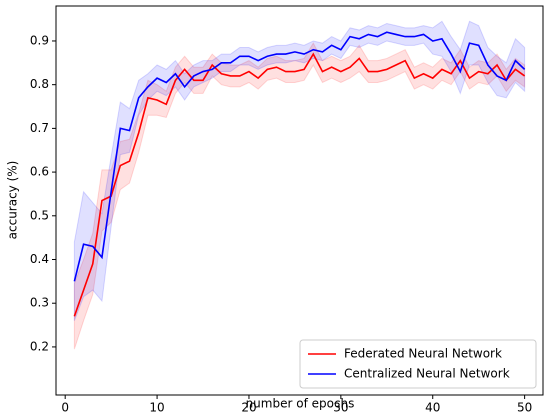 Image resolution: width=550 pixels, height=414 pixels. What do you see at coordinates (300, 404) in the screenshot?
I see `x-axis-label: number of epochs` at bounding box center [300, 404].